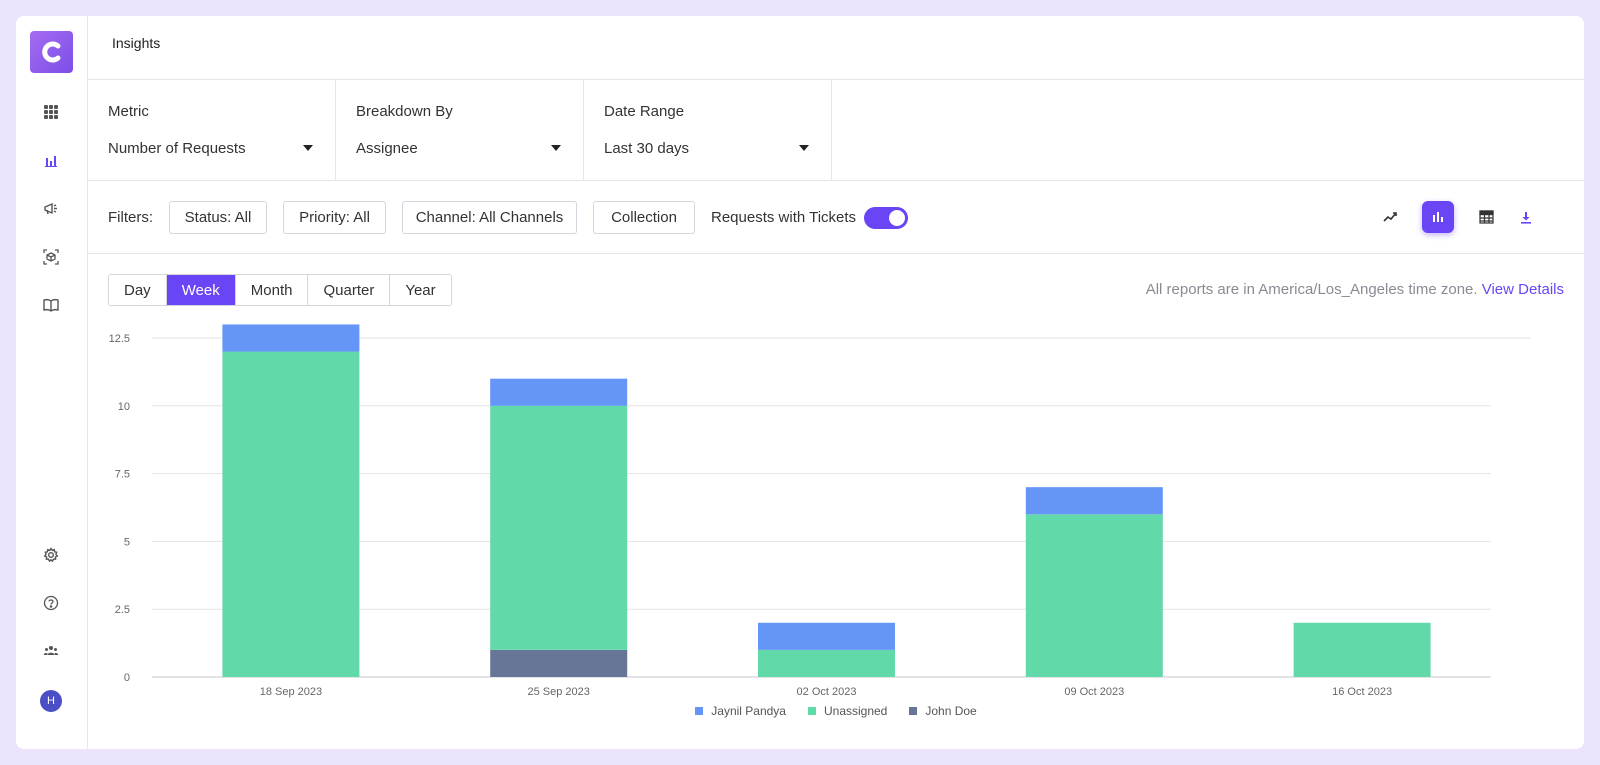 This screenshot has width=1600, height=765. Describe the element at coordinates (130, 217) in the screenshot. I see `filters-label: Filters:` at that location.